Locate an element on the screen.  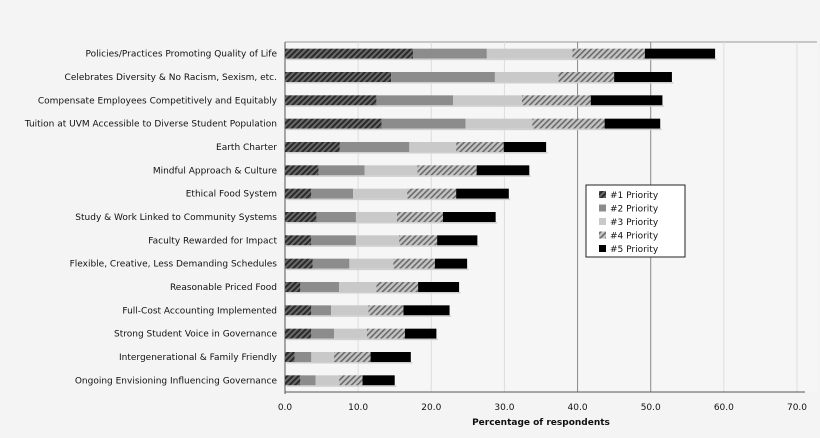
x-tick-label: 30.0 is located at coordinates (504, 408).